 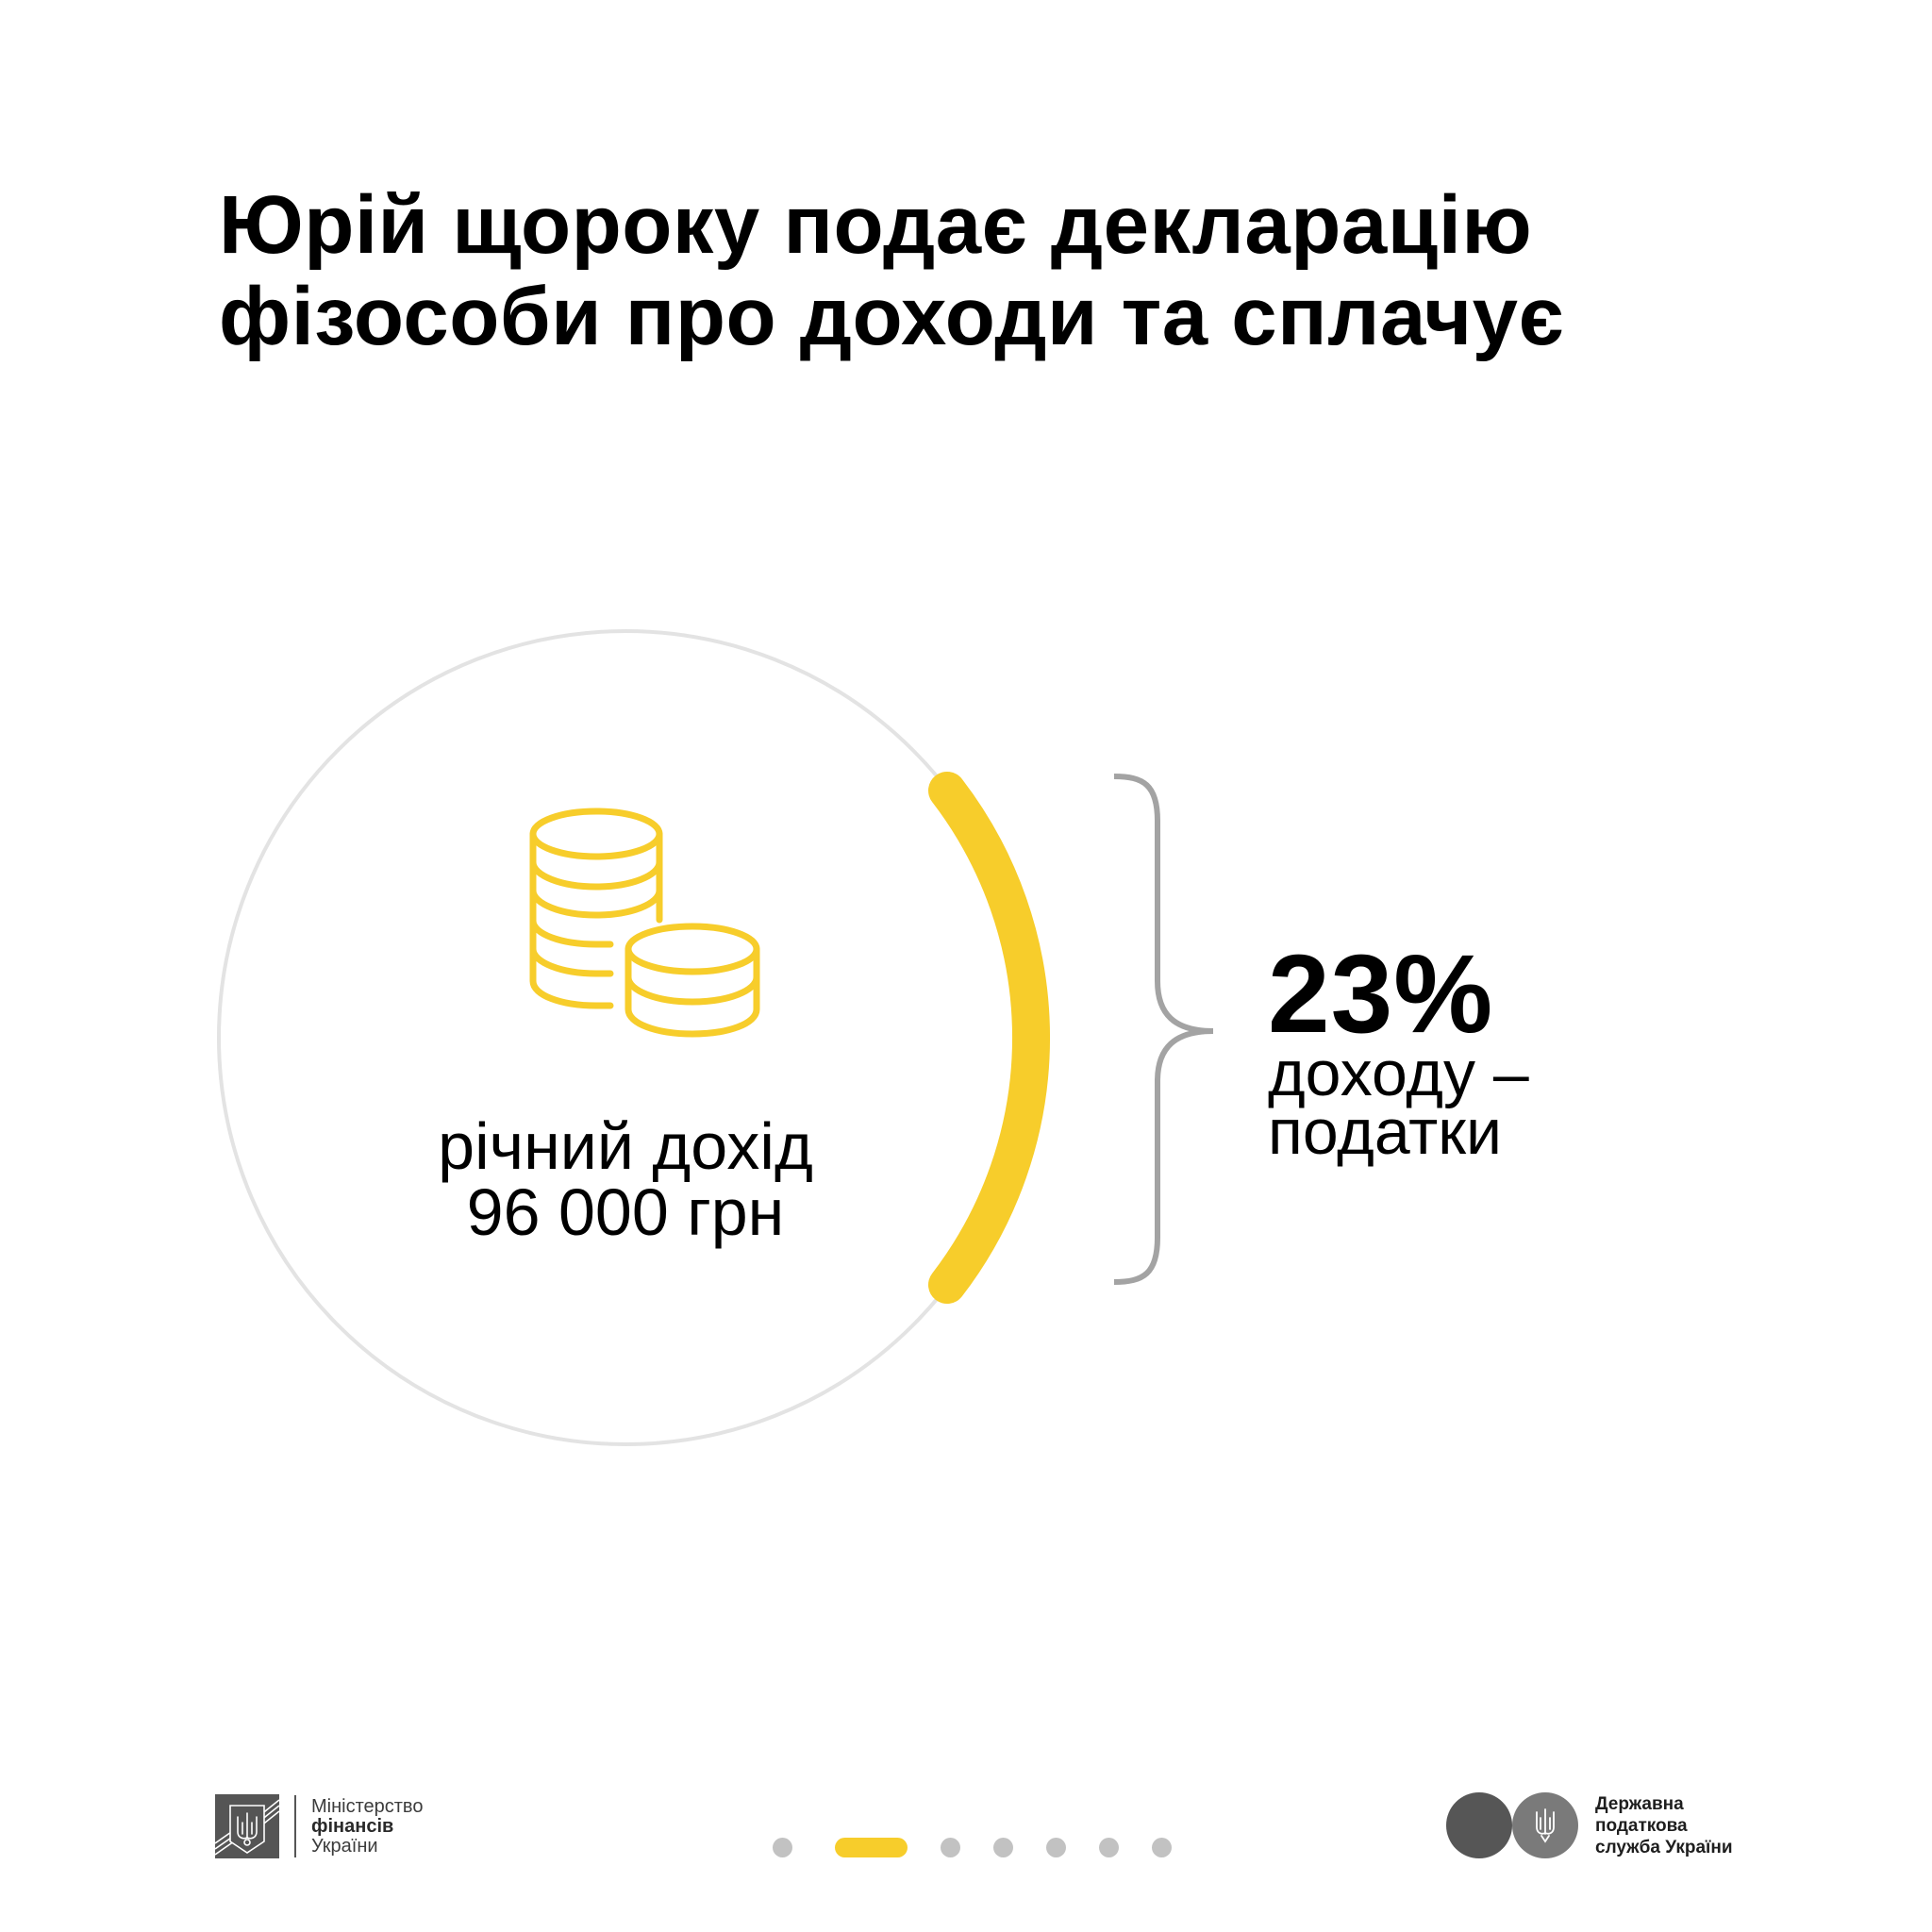 I want to click on tax-caption: доходу – податки, so click(x=1398, y=1103).